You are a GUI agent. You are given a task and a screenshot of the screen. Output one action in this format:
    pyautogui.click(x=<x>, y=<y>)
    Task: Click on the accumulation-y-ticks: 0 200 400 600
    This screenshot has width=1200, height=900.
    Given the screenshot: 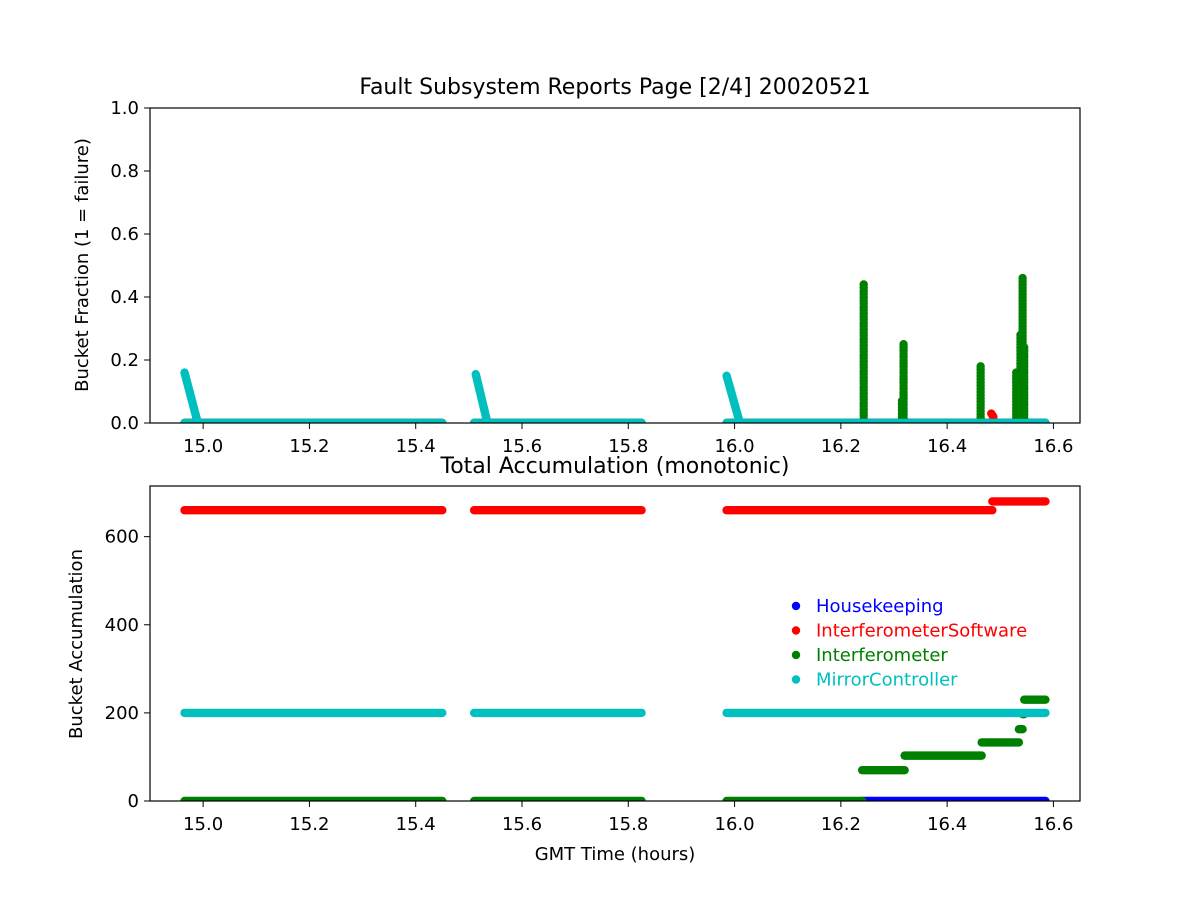 What is the action you would take?
    pyautogui.click(x=127, y=669)
    